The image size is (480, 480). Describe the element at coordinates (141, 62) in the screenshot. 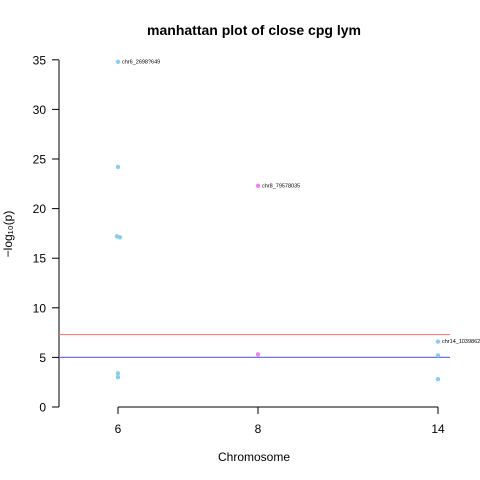

I see `point-annotation-0: chr6_2698?649` at that location.